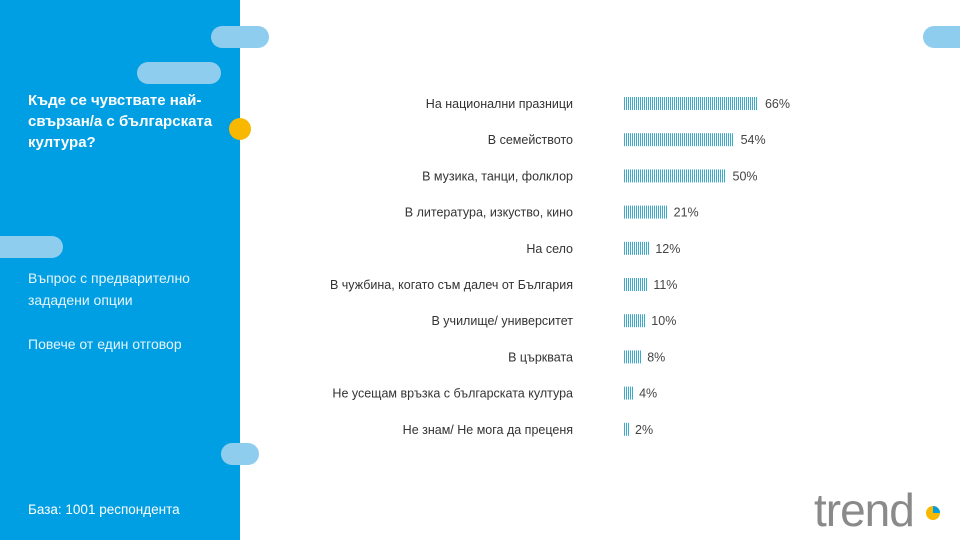 This screenshot has height=540, width=960. What do you see at coordinates (656, 357) in the screenshot?
I see `value-label: 8%` at bounding box center [656, 357].